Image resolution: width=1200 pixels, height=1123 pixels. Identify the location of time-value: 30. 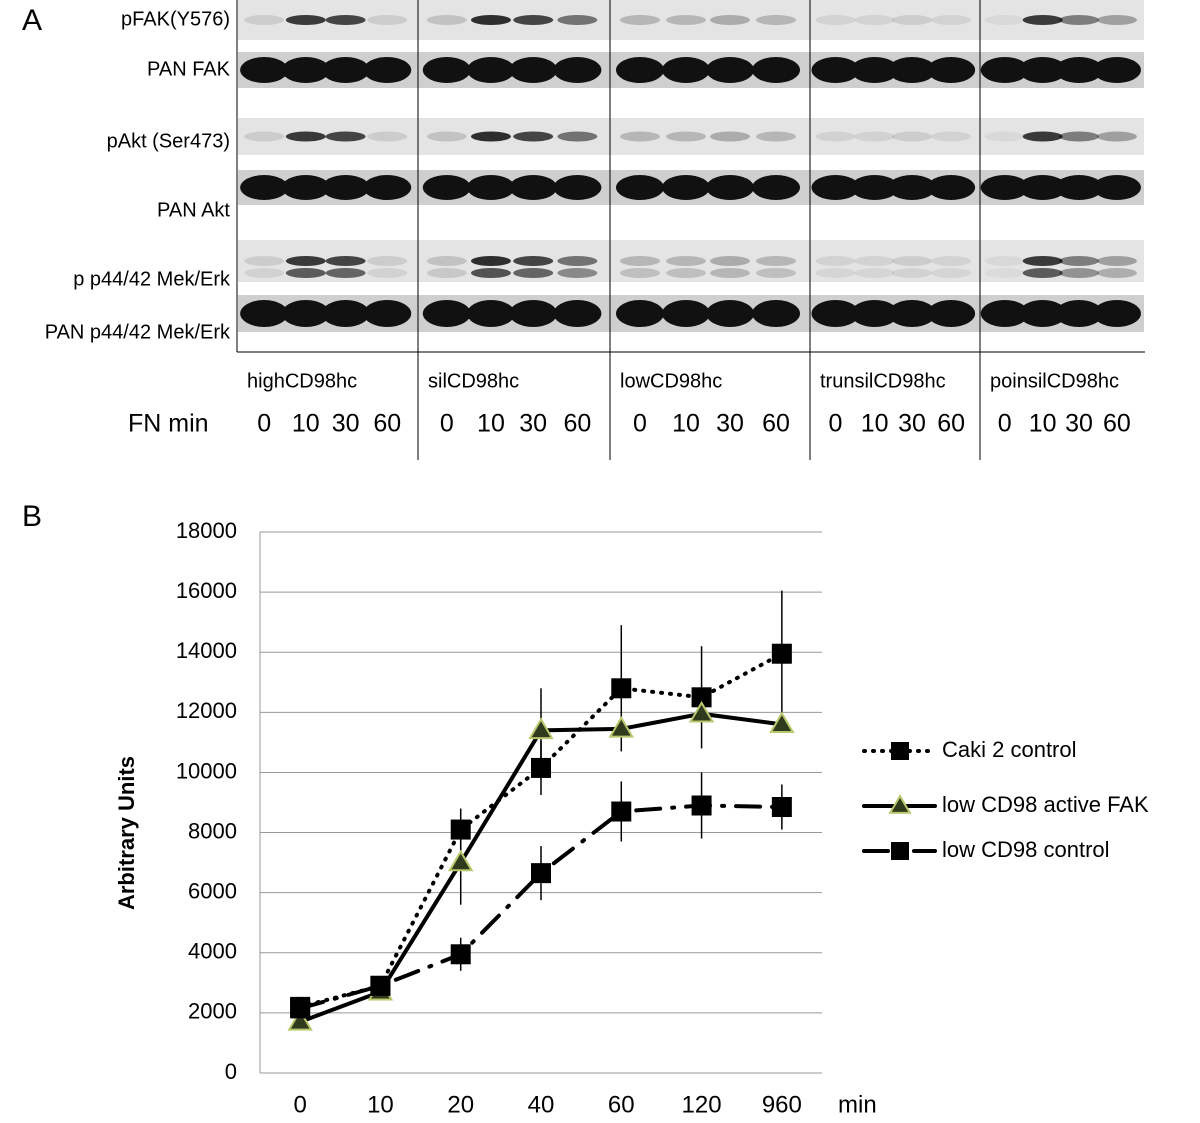
(346, 424).